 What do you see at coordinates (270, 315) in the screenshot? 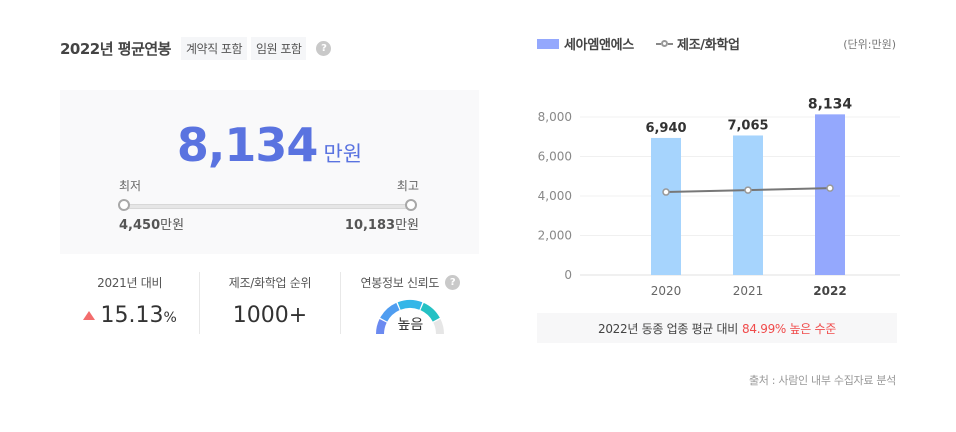
I see `stat-value: 1000+` at bounding box center [270, 315].